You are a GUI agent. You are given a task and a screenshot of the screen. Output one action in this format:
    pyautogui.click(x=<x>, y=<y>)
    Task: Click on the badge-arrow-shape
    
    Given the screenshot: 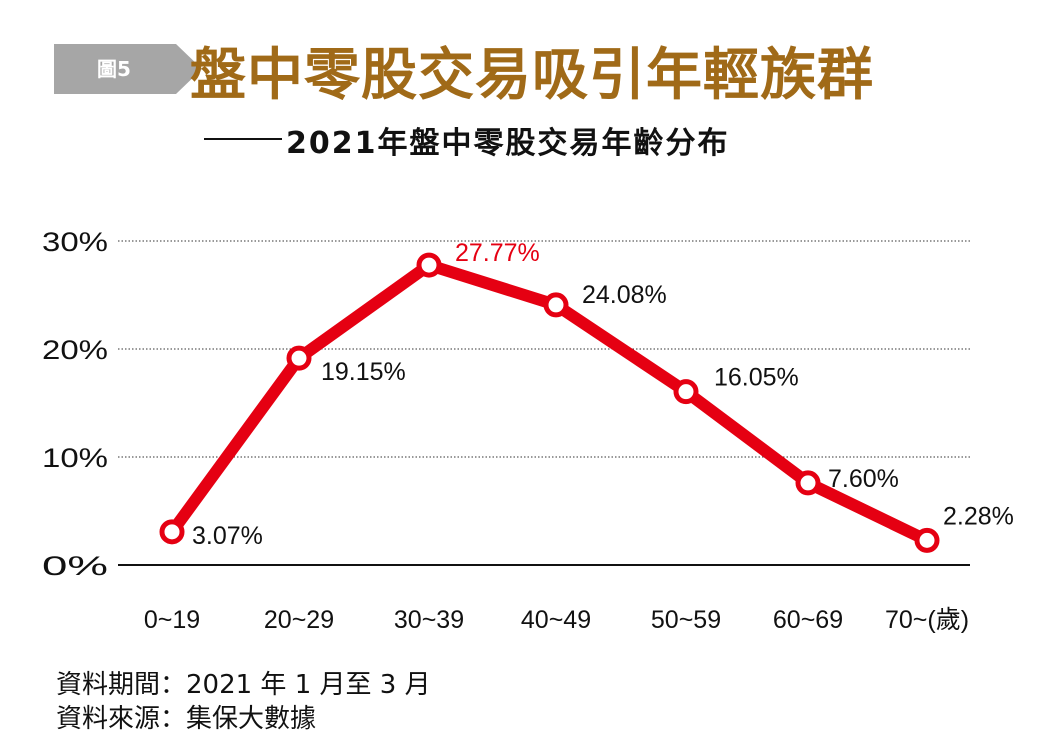 What is the action you would take?
    pyautogui.click(x=128, y=69)
    